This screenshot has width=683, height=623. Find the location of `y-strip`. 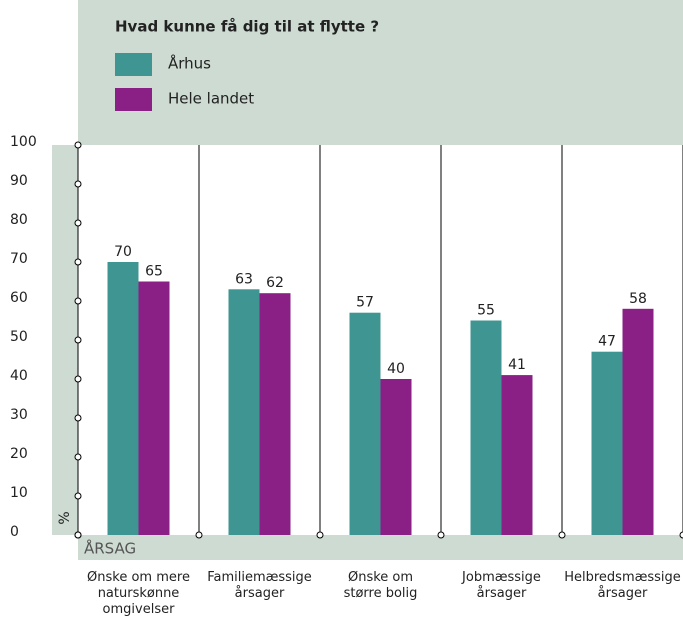

y-strip is located at coordinates (65, 340).